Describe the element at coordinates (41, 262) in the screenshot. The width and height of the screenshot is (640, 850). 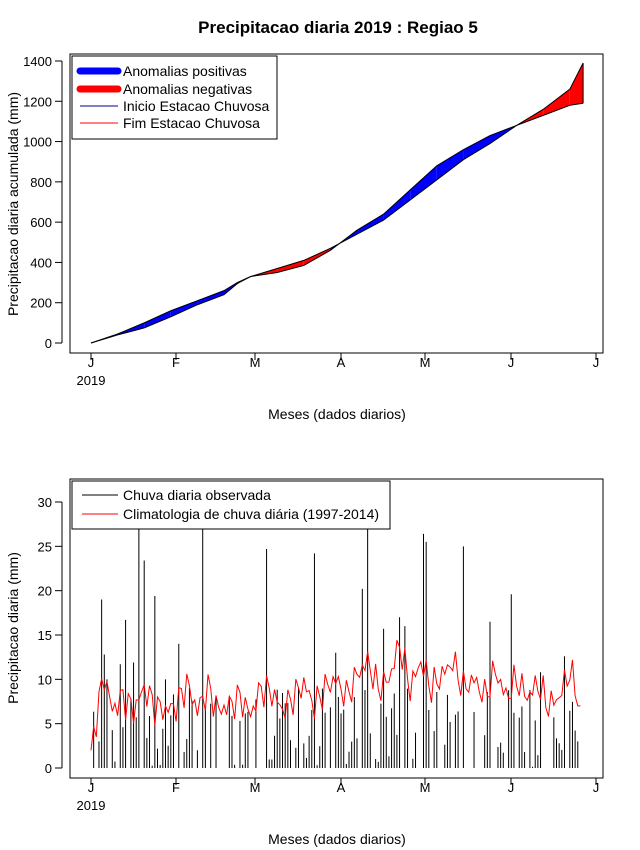
I see `y-tick-label: 400` at that location.